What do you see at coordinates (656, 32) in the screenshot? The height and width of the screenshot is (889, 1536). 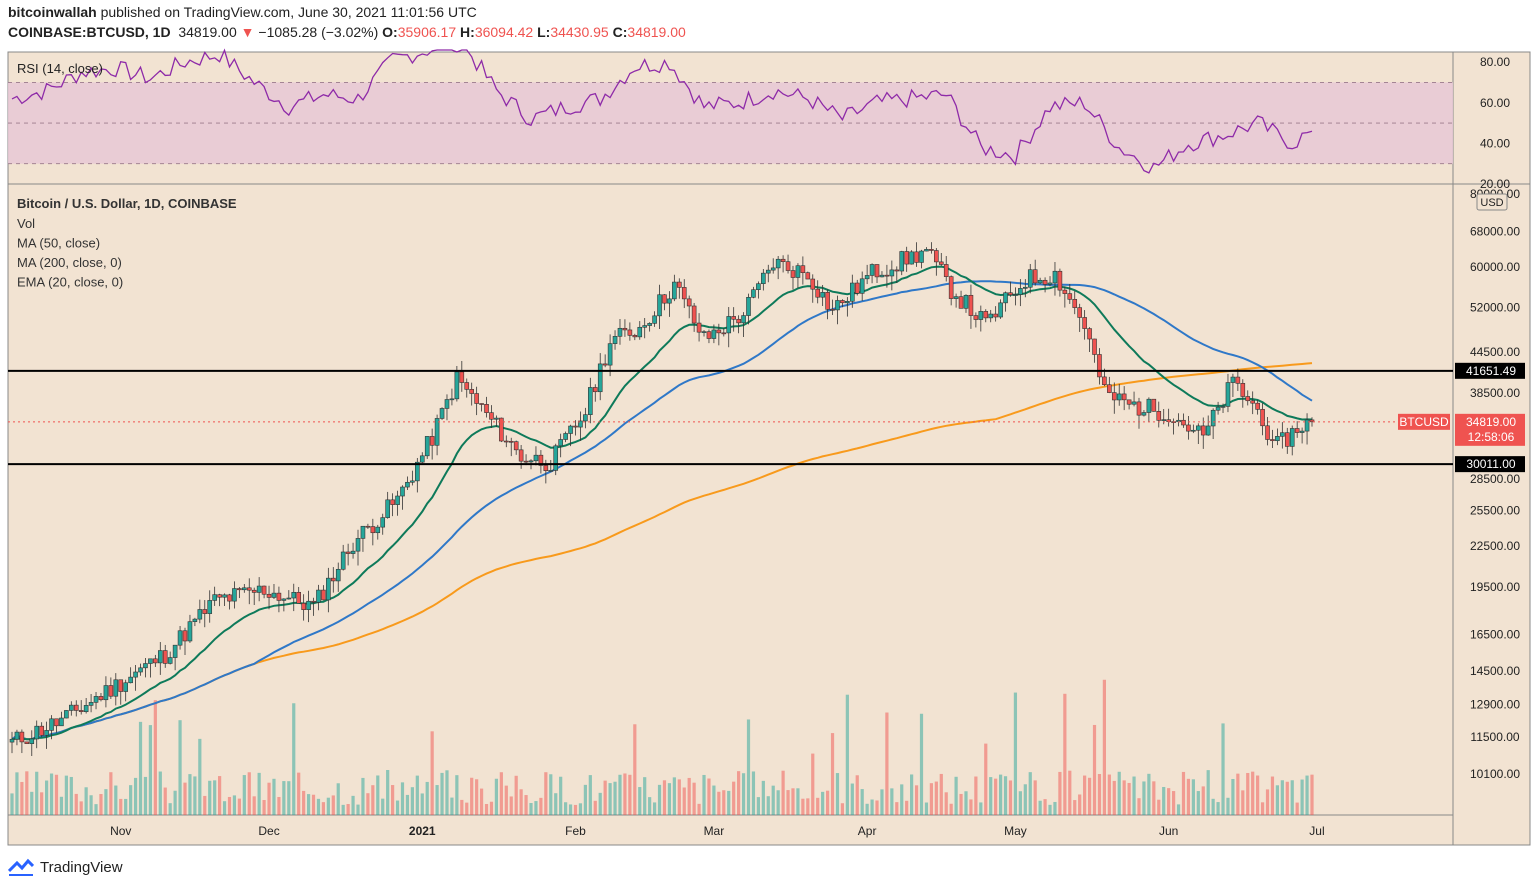 I see `close-value: 34819.00` at bounding box center [656, 32].